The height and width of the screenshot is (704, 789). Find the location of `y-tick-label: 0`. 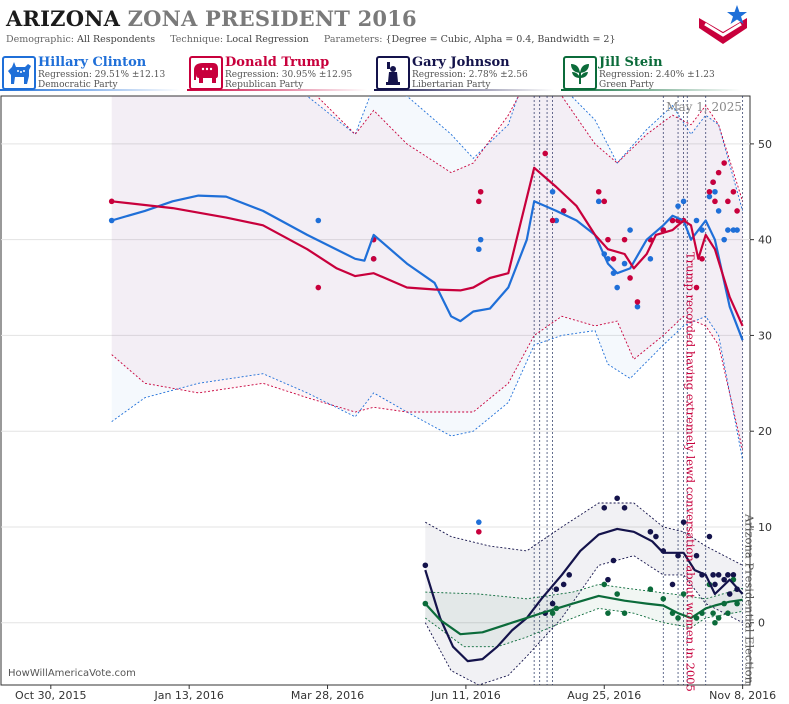

y-tick-label: 0 is located at coordinates (761, 623).